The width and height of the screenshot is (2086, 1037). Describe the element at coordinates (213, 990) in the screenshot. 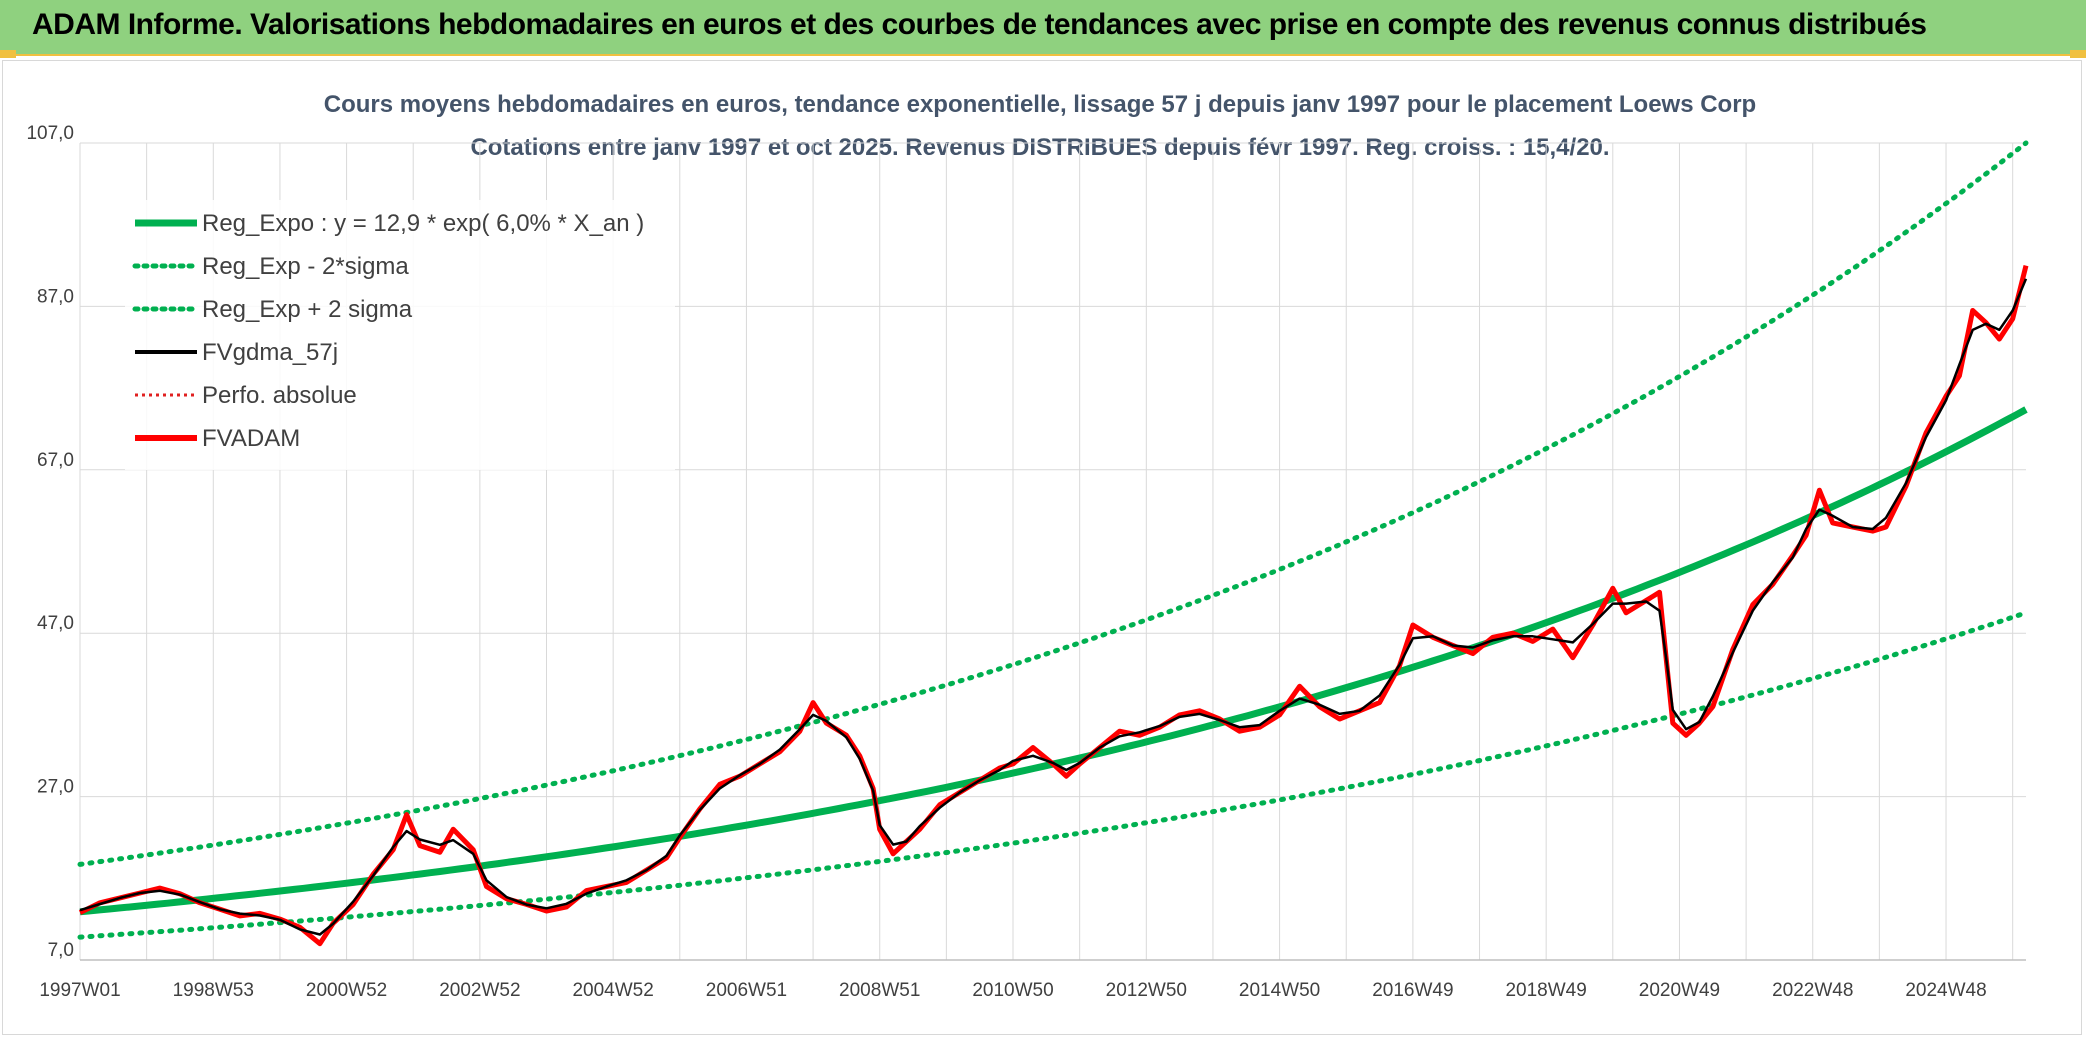

I see `x-tick-label: 1998W53` at that location.